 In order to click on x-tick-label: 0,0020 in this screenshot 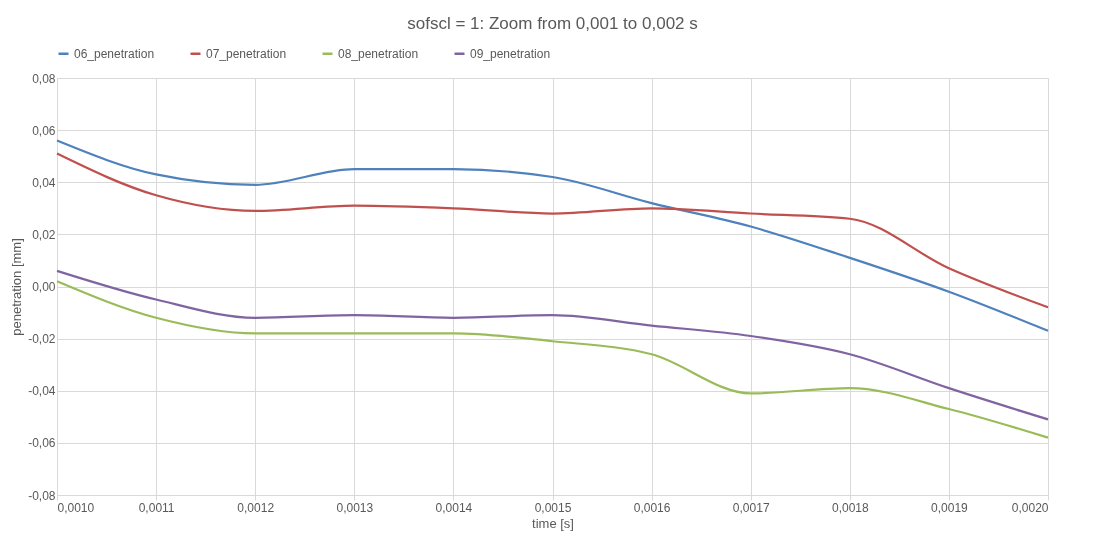, I will do `click(1030, 507)`.